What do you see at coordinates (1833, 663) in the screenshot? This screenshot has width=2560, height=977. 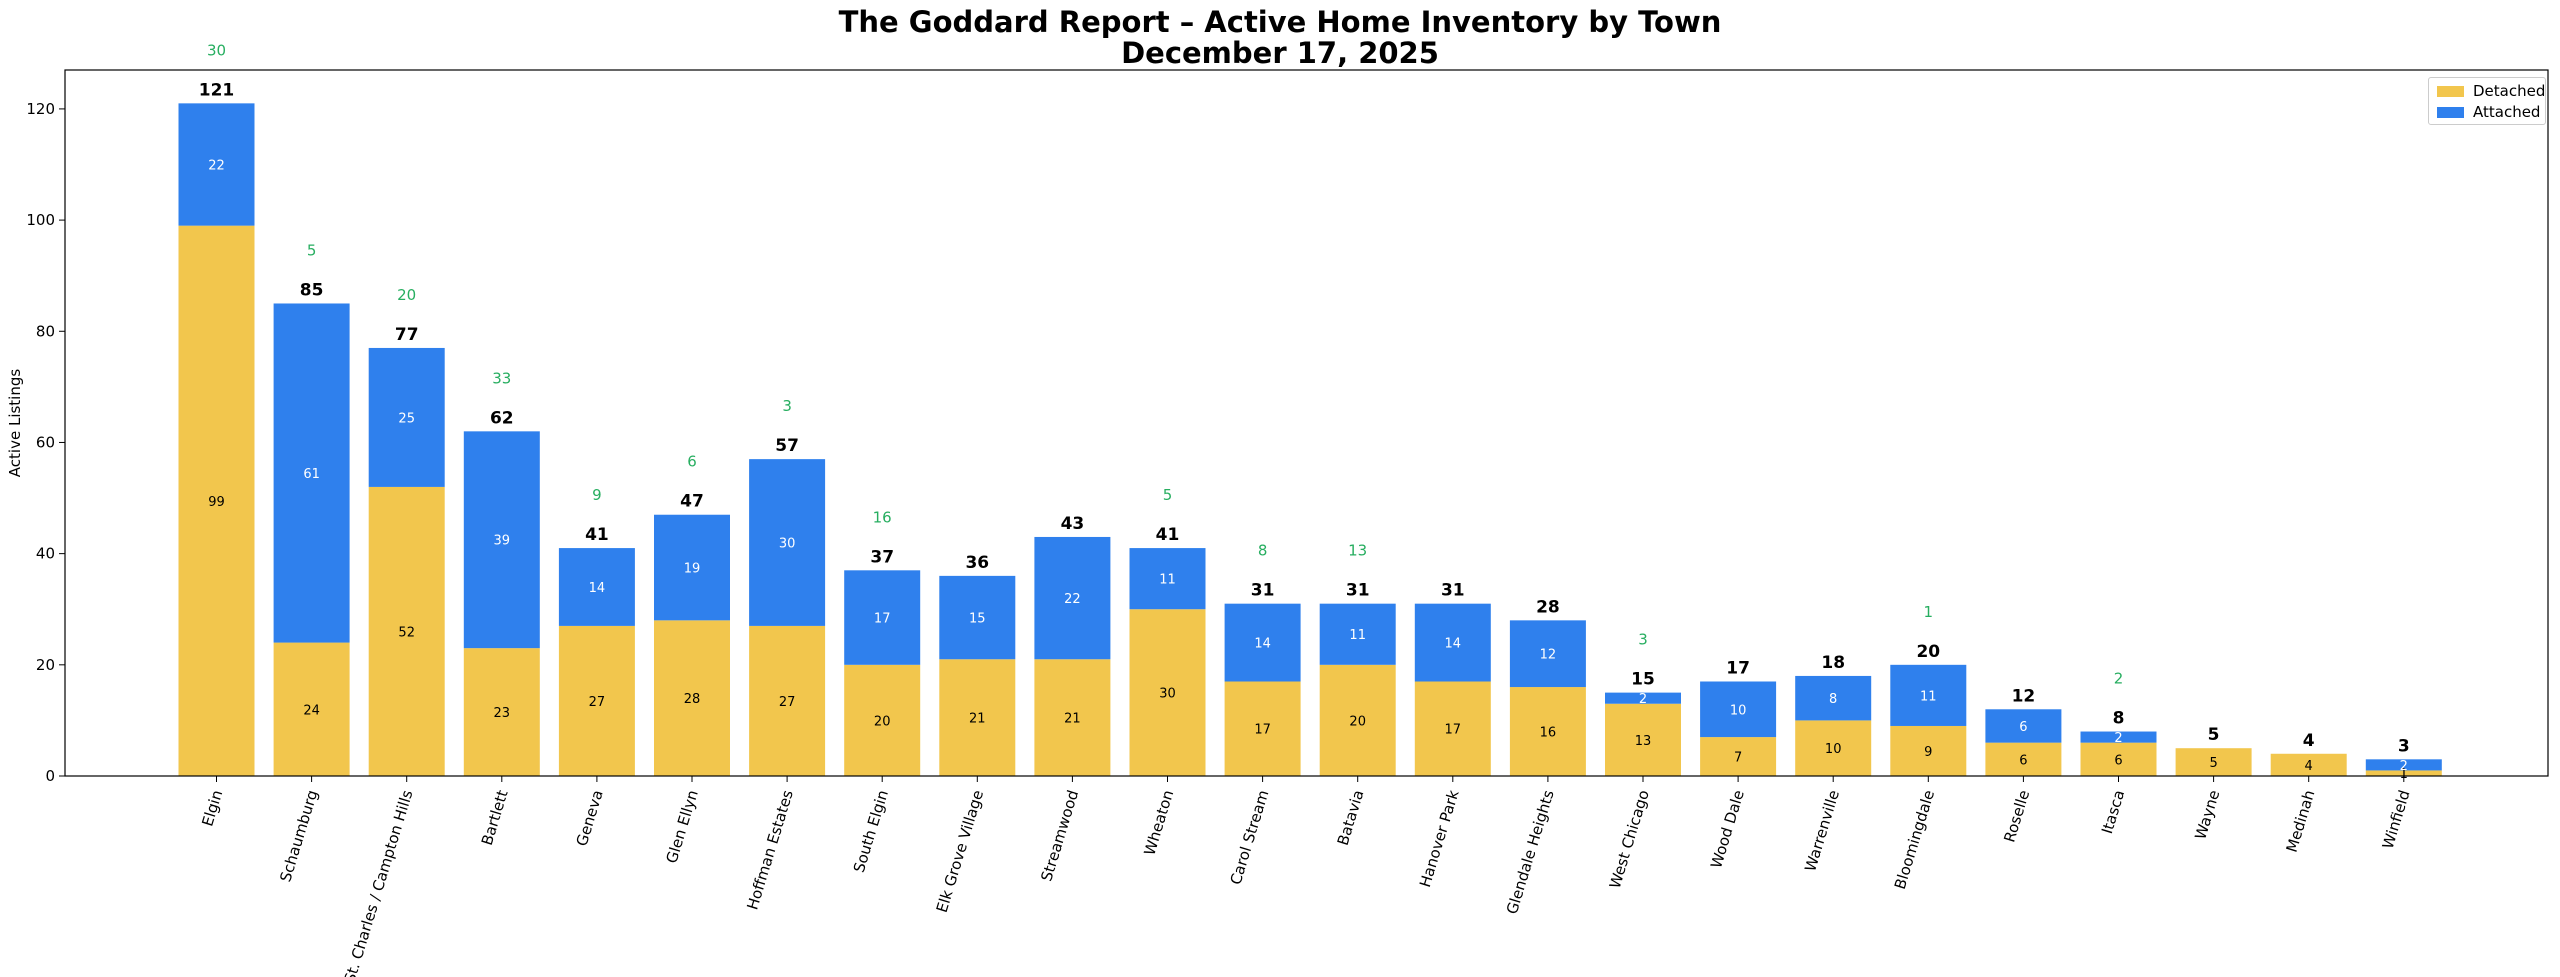 I see `total-label-warrenville: 18` at bounding box center [1833, 663].